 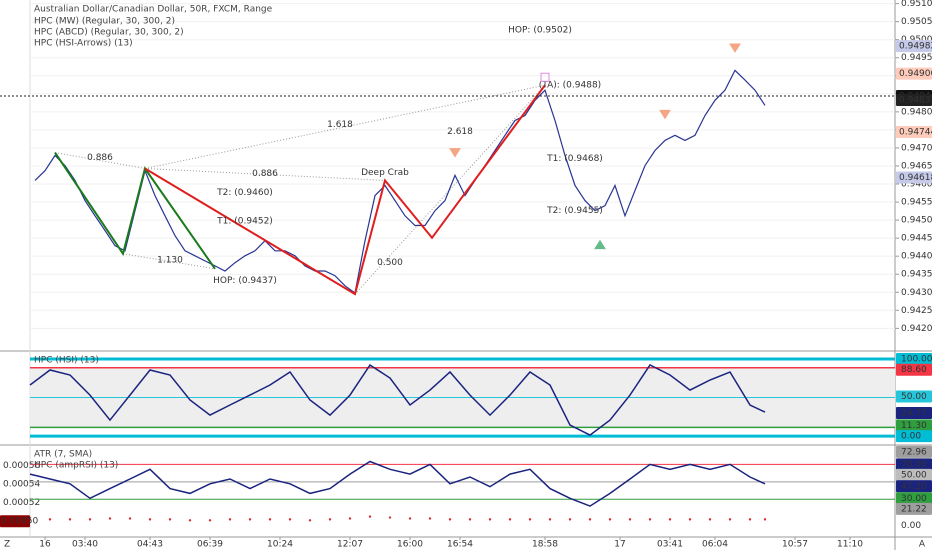 What do you see at coordinates (914, 465) in the screenshot?
I see `price-label: 70.00` at bounding box center [914, 465].